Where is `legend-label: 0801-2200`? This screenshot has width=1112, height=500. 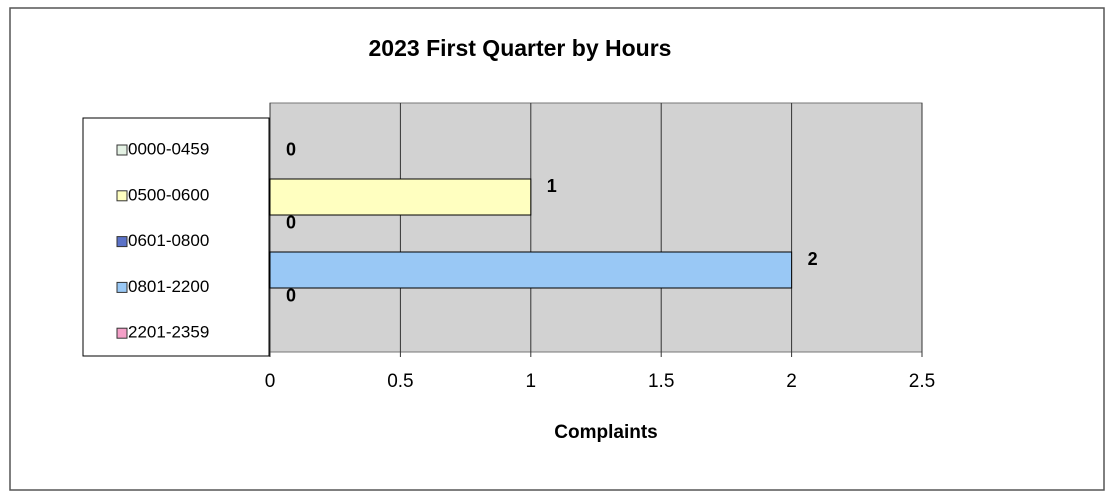
legend-label: 0801-2200 is located at coordinates (168, 286).